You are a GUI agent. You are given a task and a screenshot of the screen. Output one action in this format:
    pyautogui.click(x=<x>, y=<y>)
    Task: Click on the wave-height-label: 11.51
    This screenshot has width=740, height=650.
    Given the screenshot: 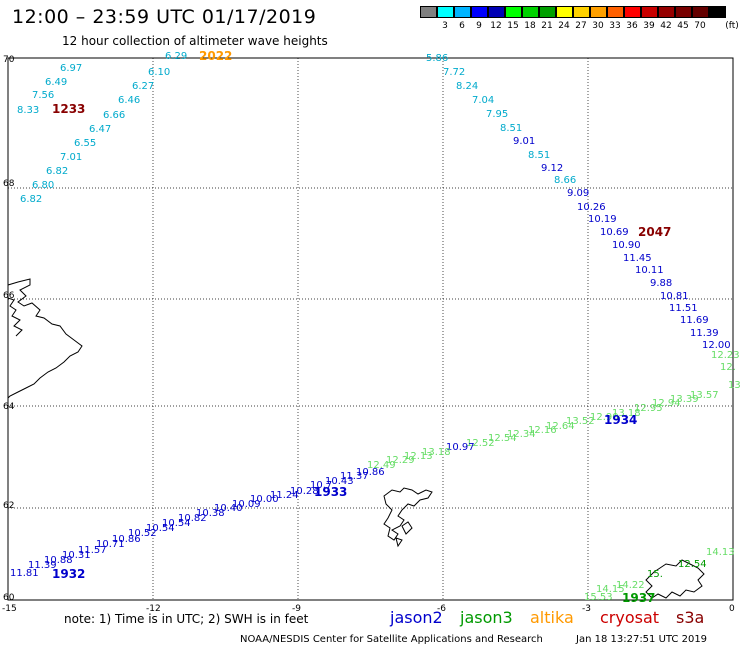 What is the action you would take?
    pyautogui.click(x=683, y=308)
    